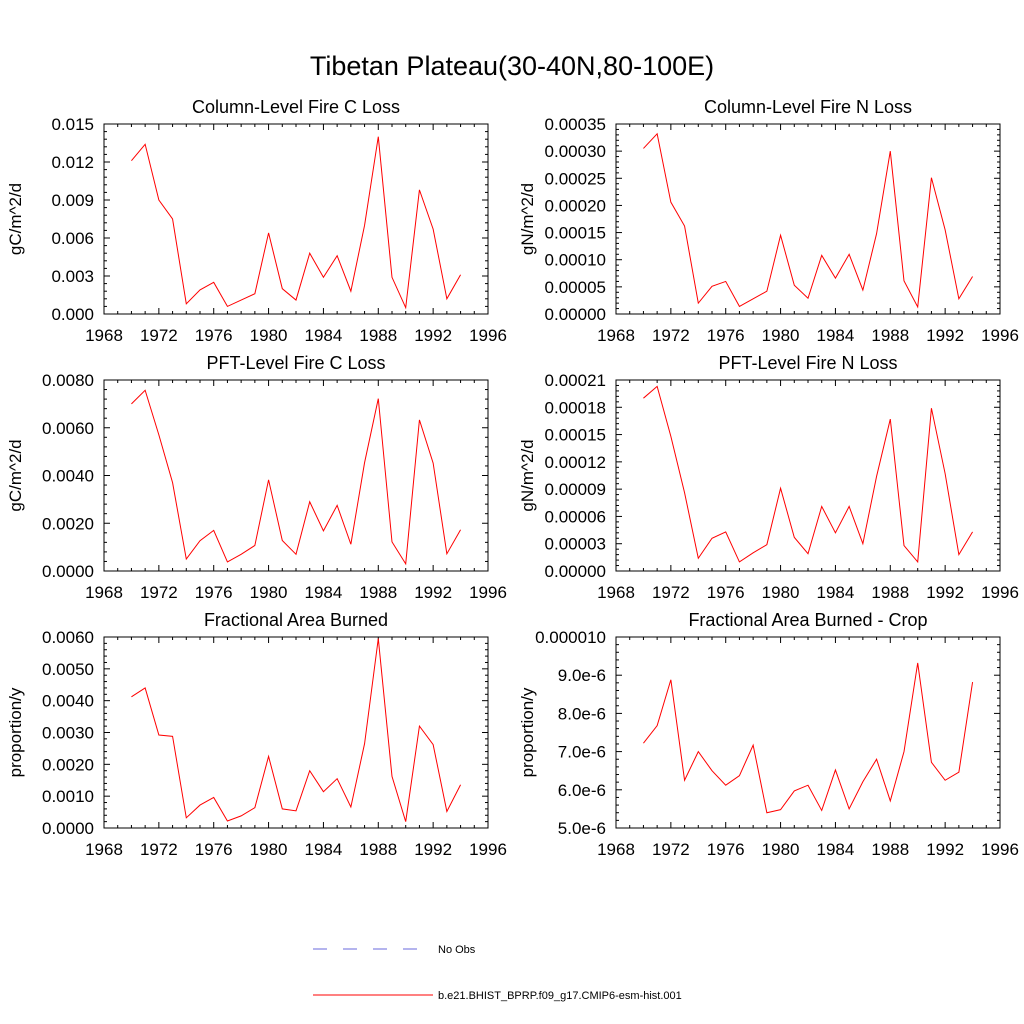 The image size is (1024, 1024). Describe the element at coordinates (72, 124) in the screenshot. I see `y-tick-label: 0.015` at that location.